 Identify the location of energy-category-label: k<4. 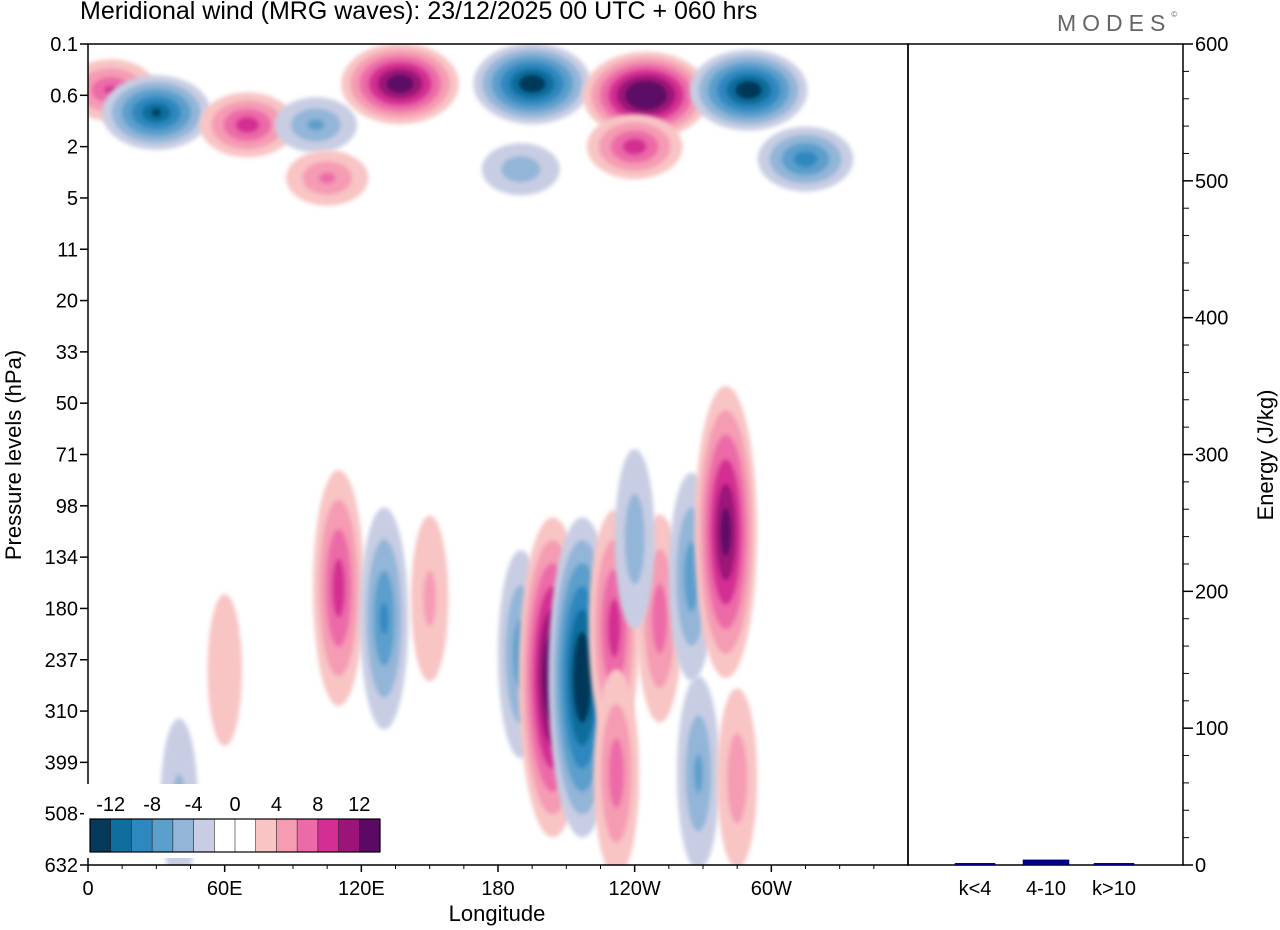
(975, 889).